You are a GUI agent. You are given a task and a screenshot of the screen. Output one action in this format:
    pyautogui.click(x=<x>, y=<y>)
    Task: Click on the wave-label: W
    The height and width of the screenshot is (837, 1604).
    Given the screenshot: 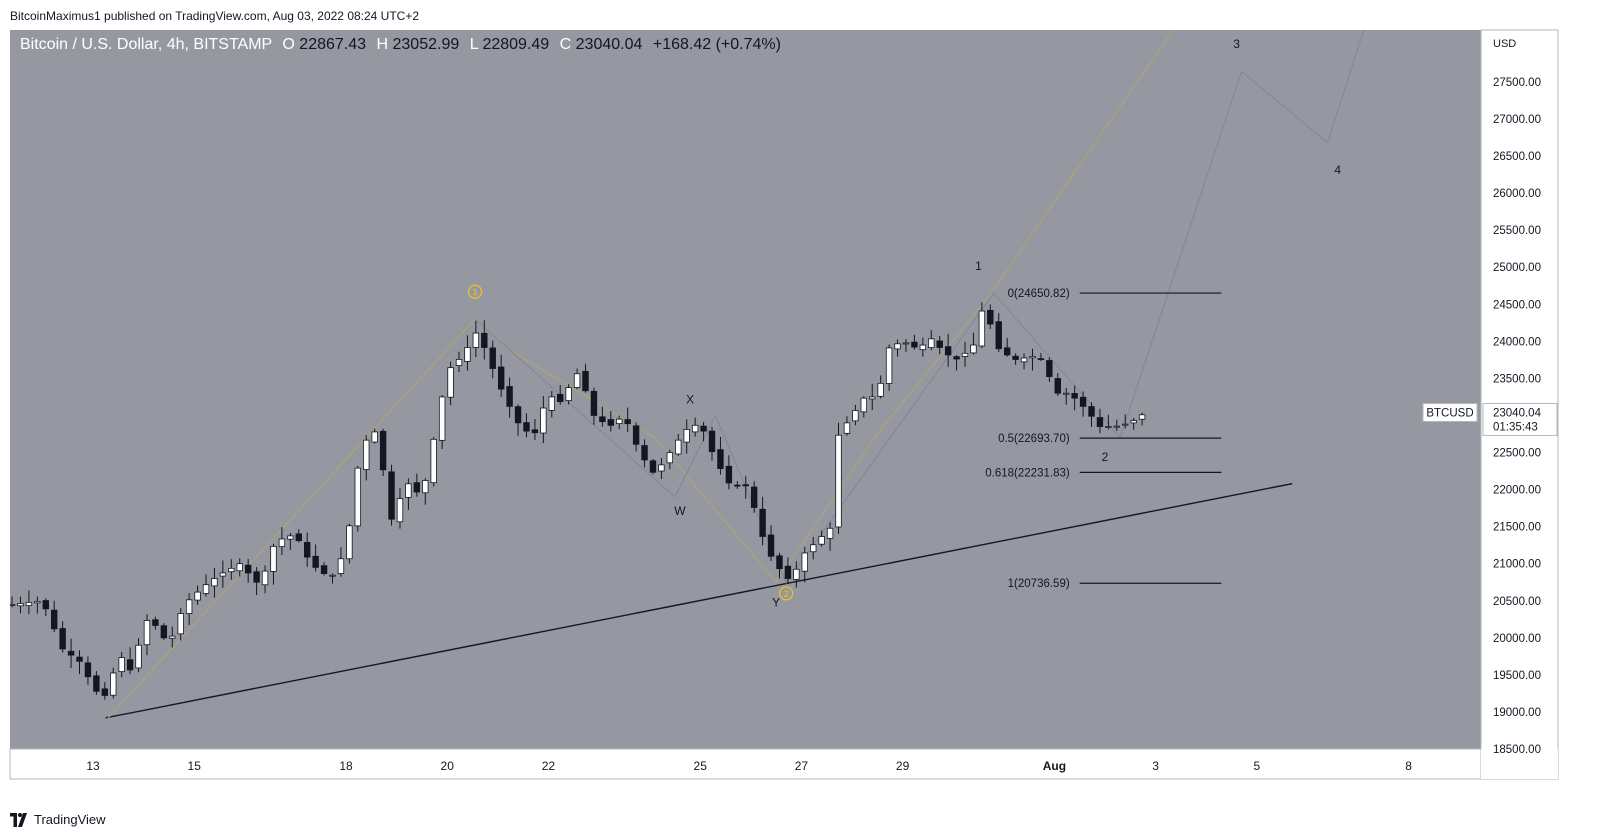 What is the action you would take?
    pyautogui.click(x=680, y=511)
    